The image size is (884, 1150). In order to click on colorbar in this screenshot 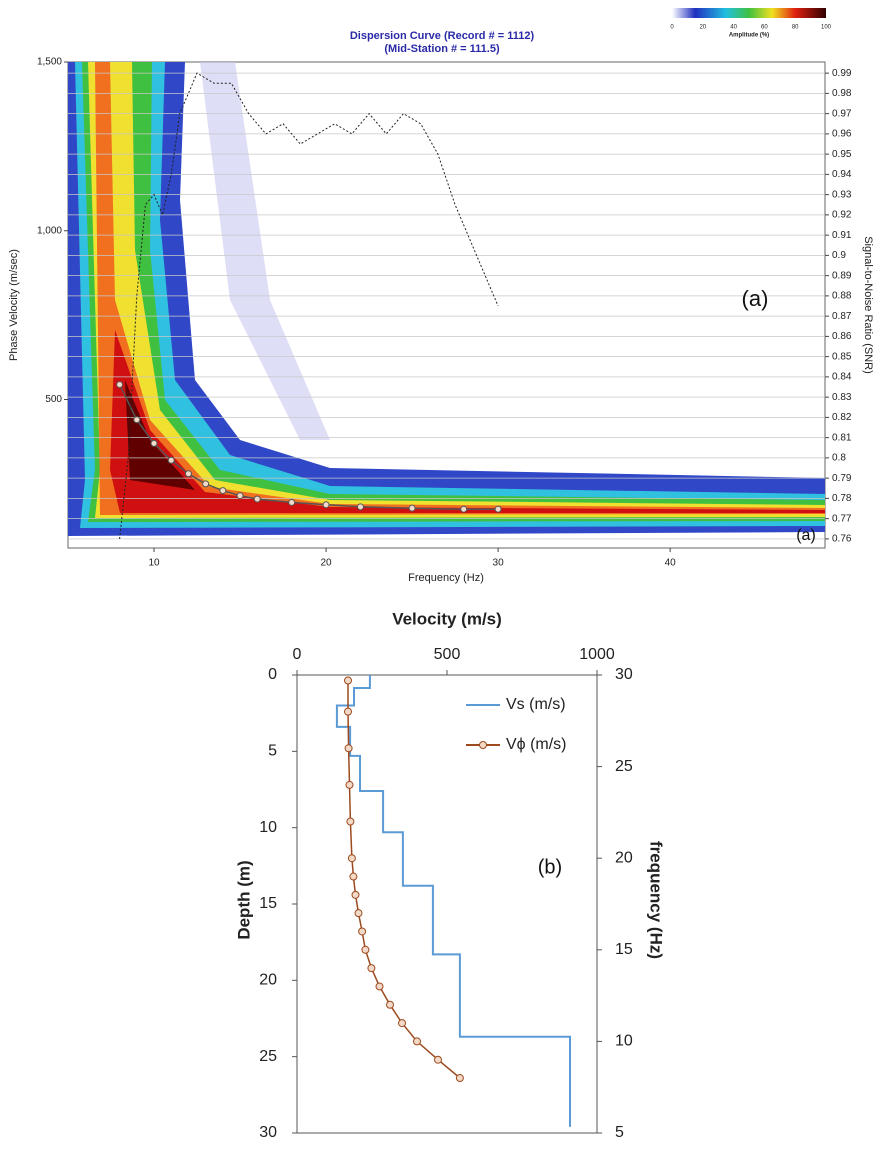, I will do `click(749, 13)`.